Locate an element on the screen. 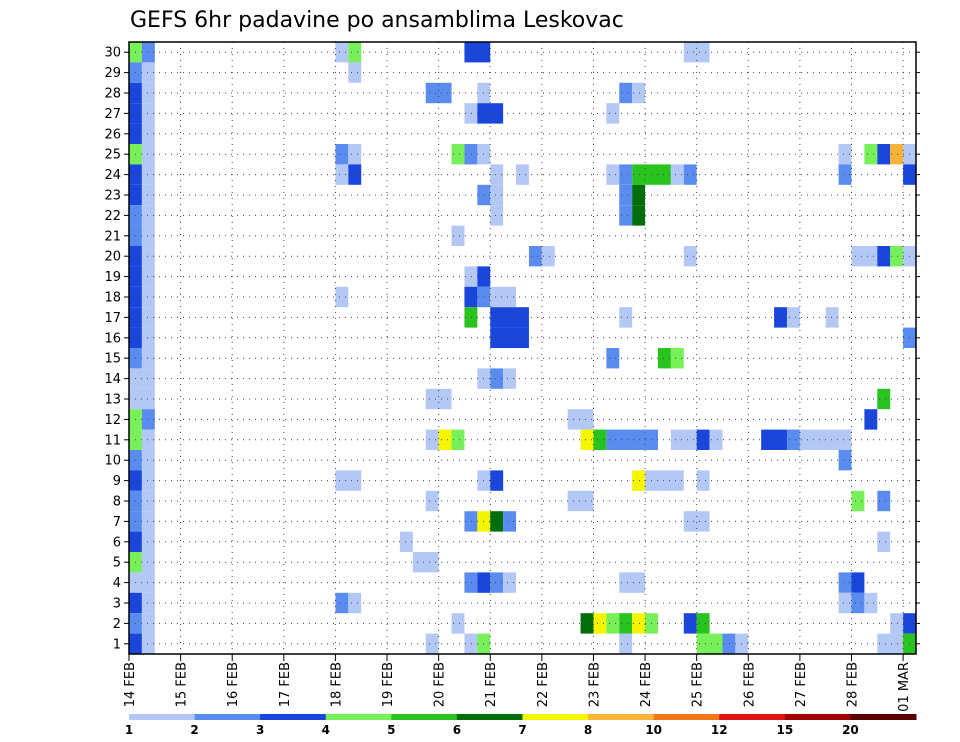 The width and height of the screenshot is (960, 742). legend-label: 8 is located at coordinates (588, 730).